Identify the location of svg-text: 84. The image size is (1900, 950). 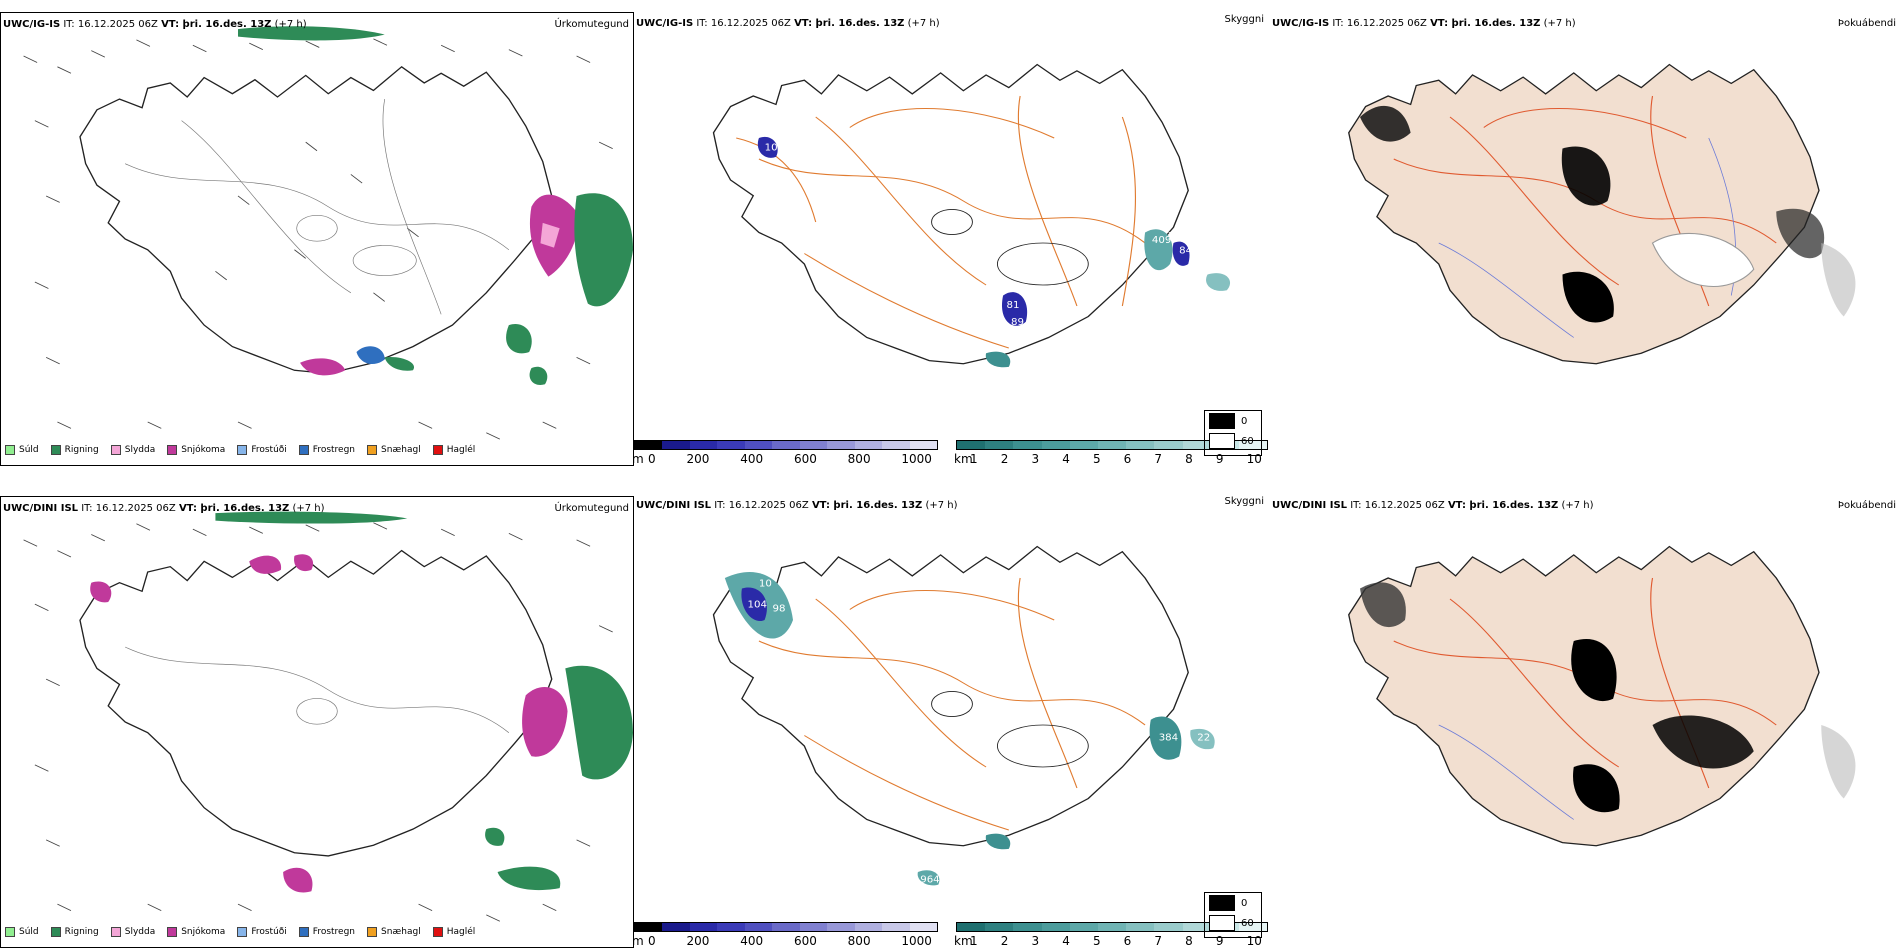
(1185, 251).